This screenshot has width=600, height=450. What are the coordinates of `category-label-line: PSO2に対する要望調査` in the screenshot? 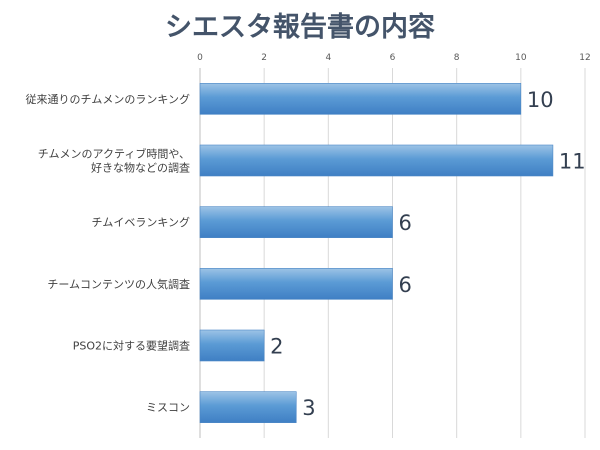 It's located at (131, 346).